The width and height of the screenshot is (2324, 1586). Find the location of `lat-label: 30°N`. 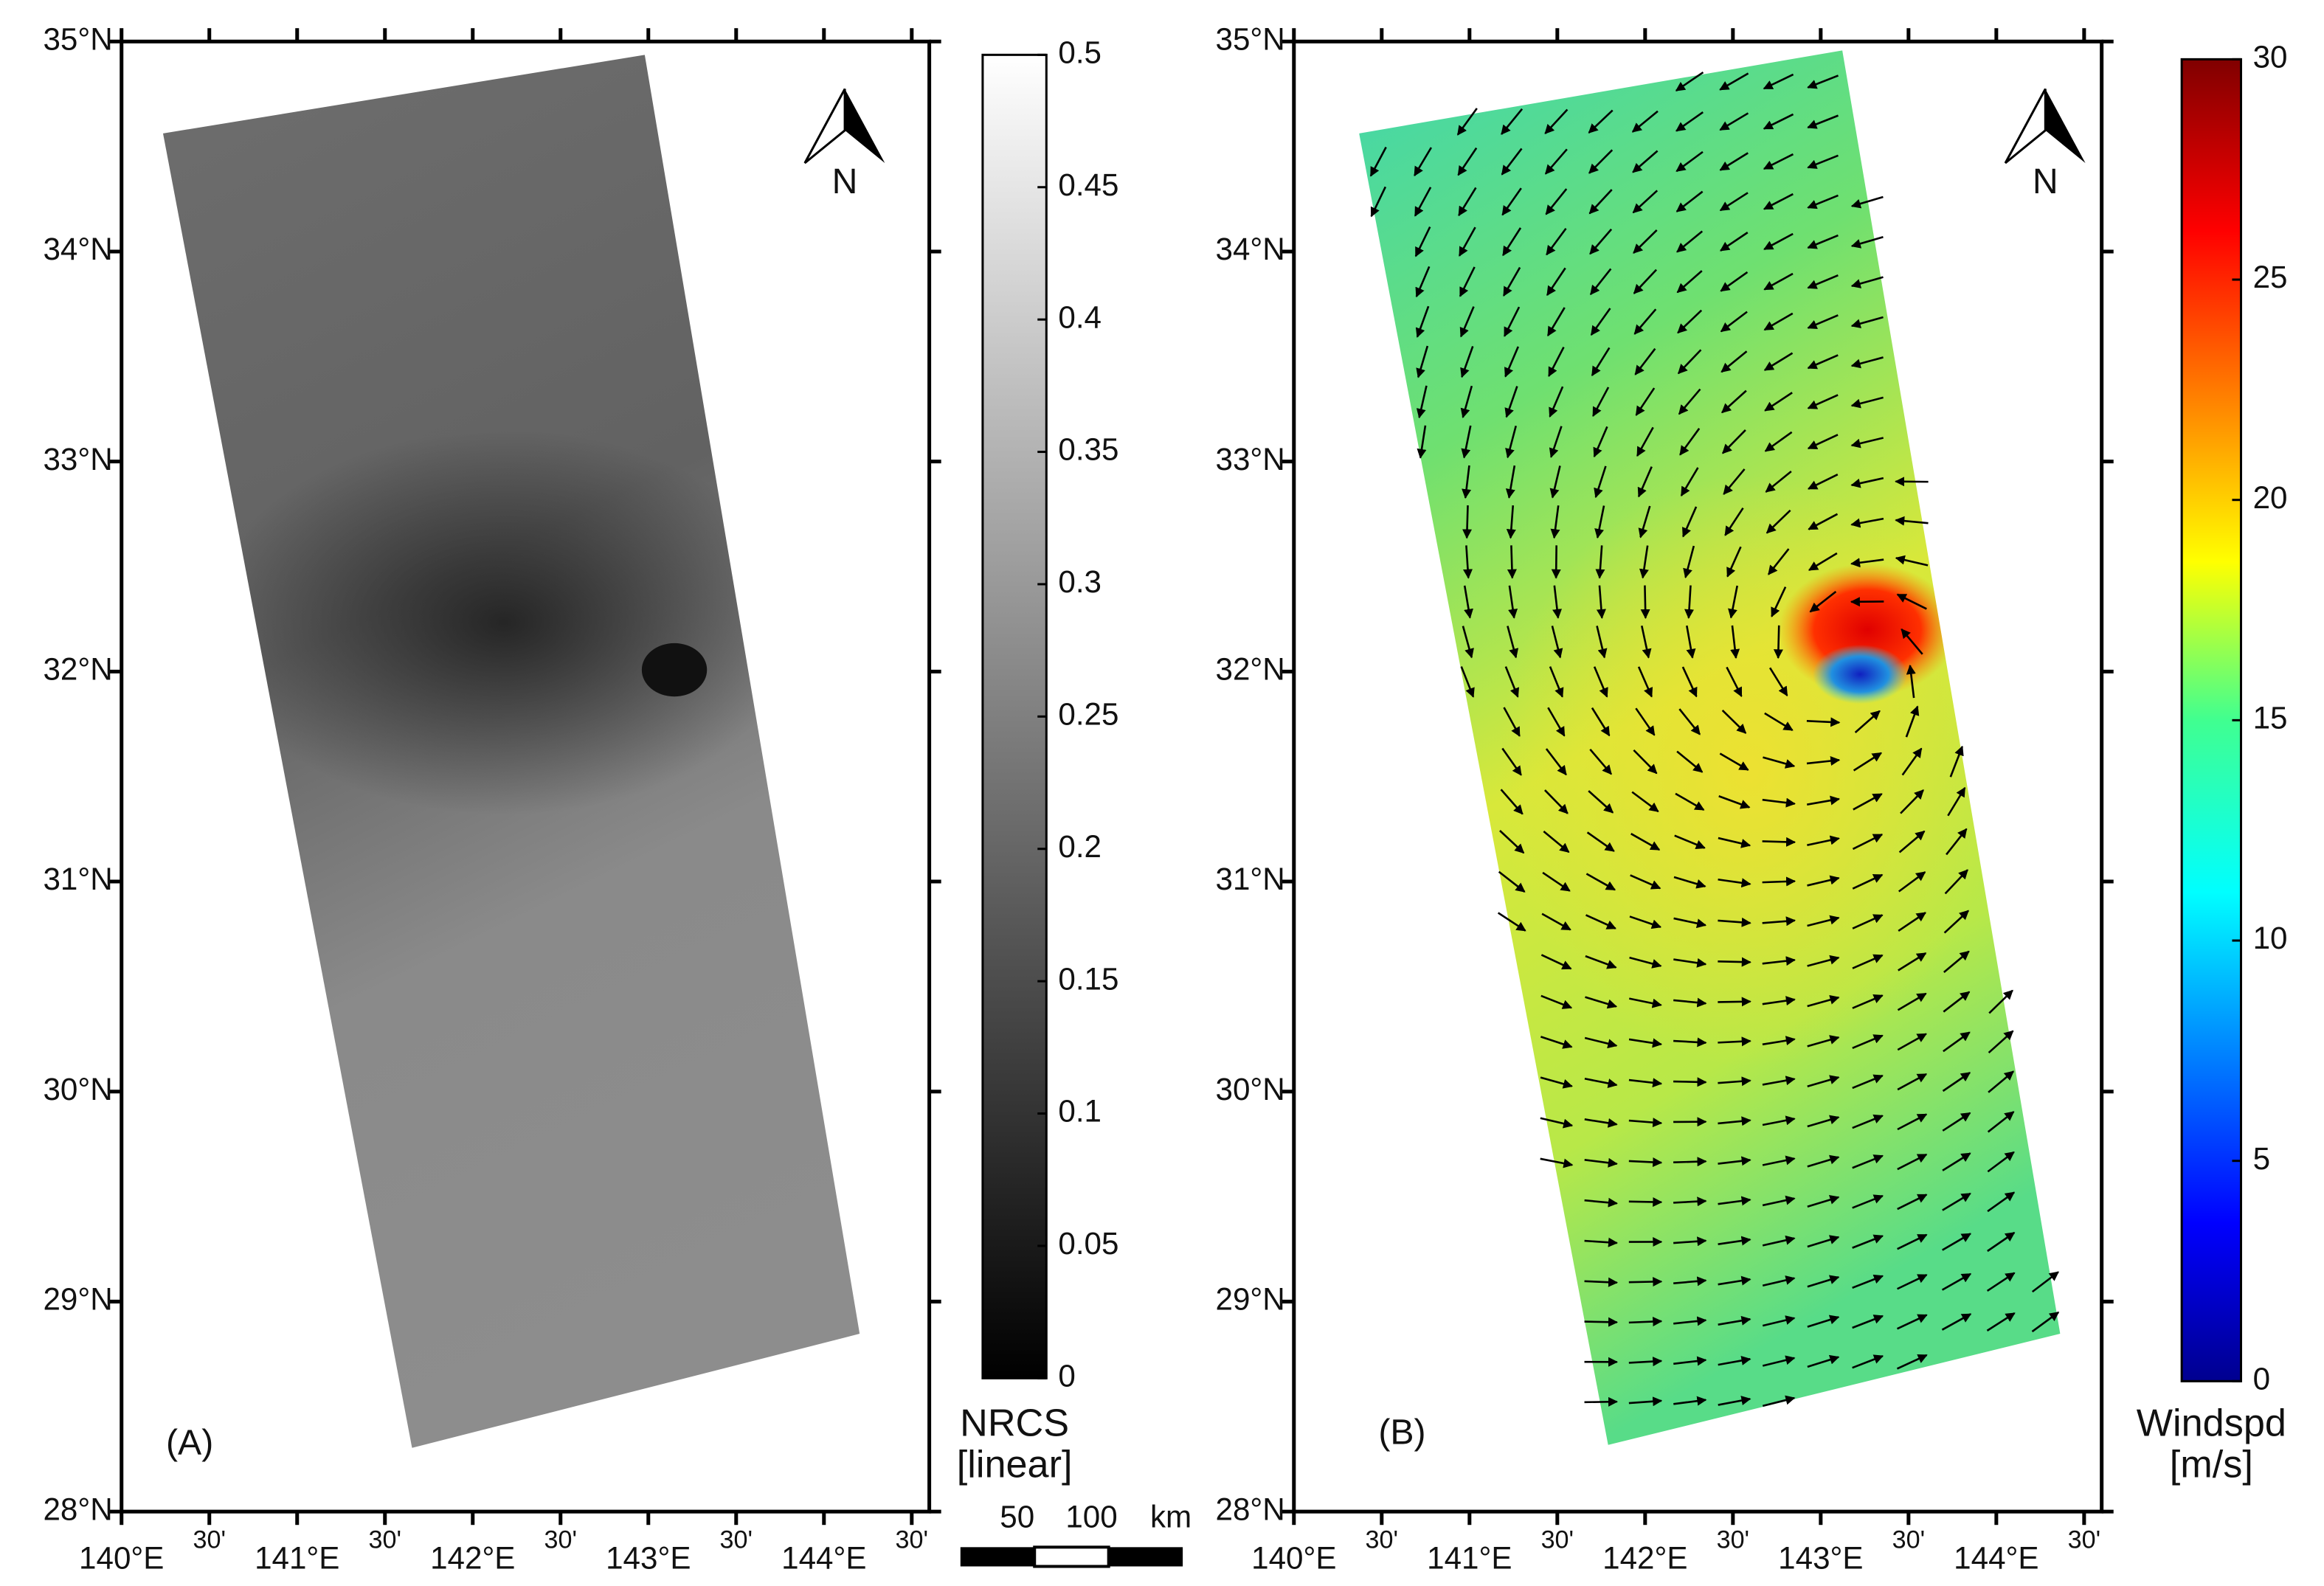

lat-label: 30°N is located at coordinates (77, 1090).